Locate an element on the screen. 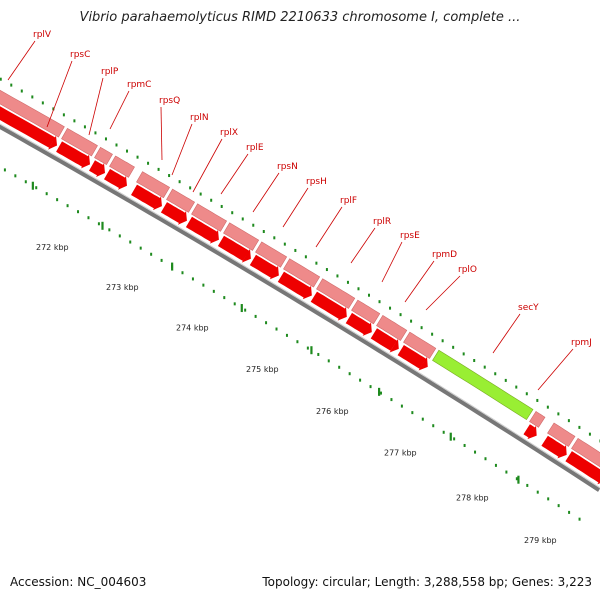 Image resolution: width=600 pixels, height=600 pixels. gene-label-rpmj: rpmJ is located at coordinates (581, 343).